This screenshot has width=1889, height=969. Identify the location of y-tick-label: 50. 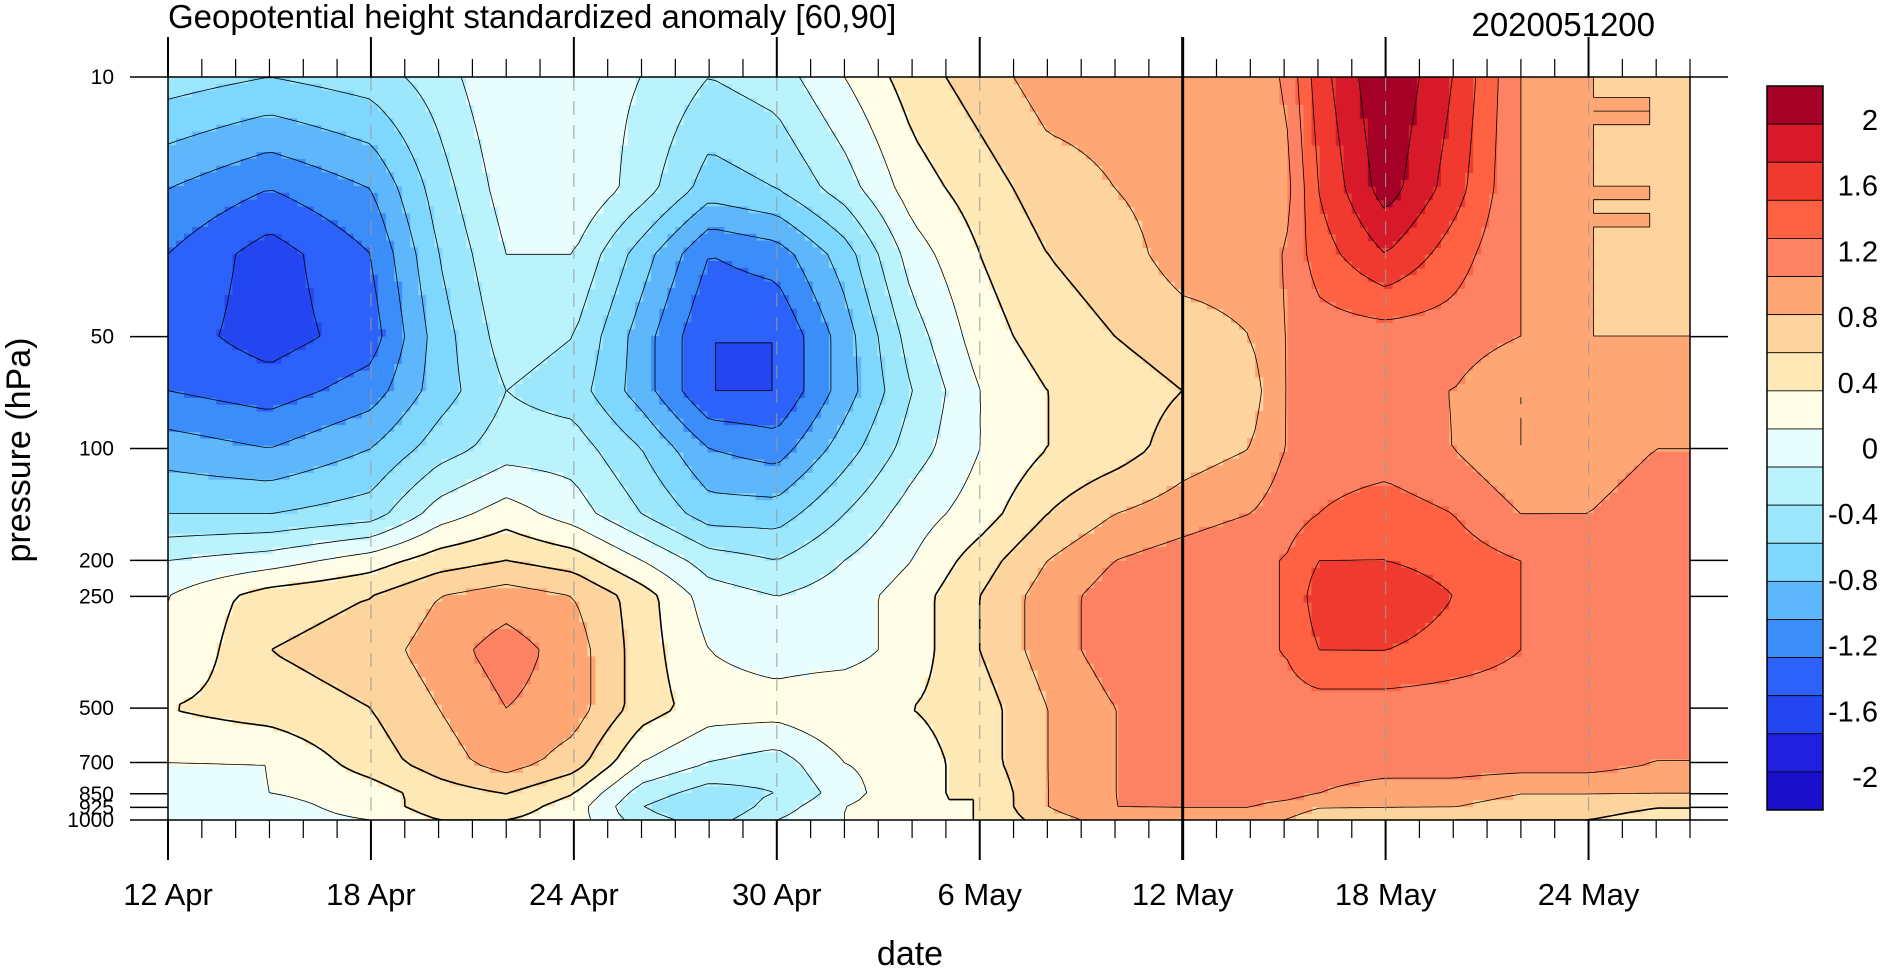
(102, 337).